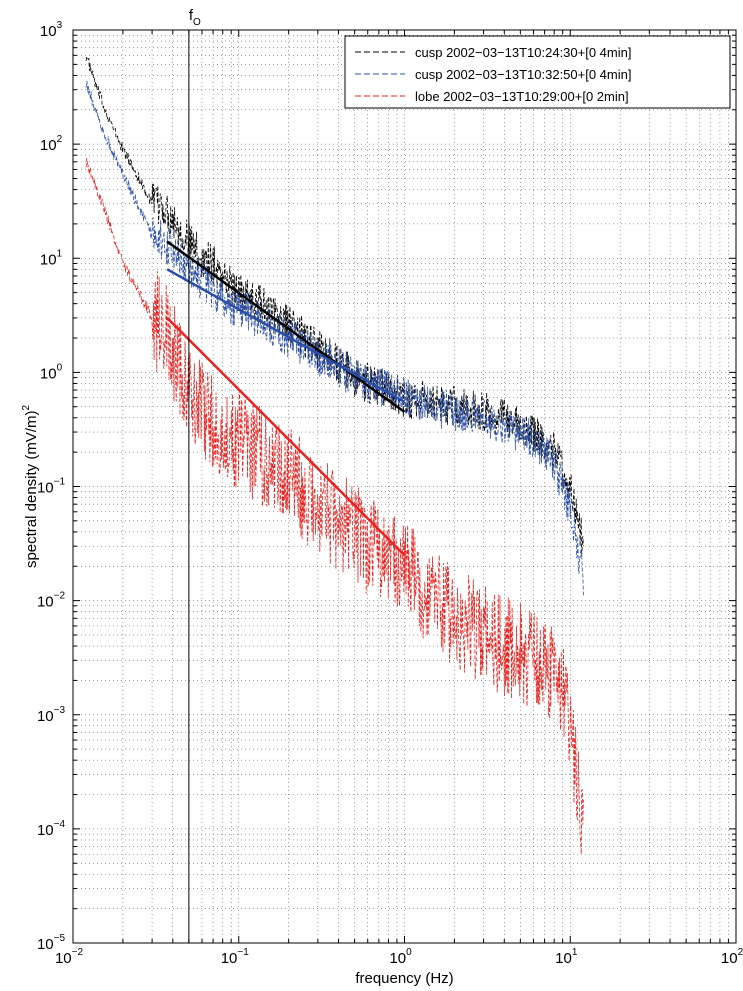 The image size is (743, 991). What do you see at coordinates (523, 52) in the screenshot?
I see `legend-entry: cusp 2002−03−13T10:24:30+[0 4min]` at bounding box center [523, 52].